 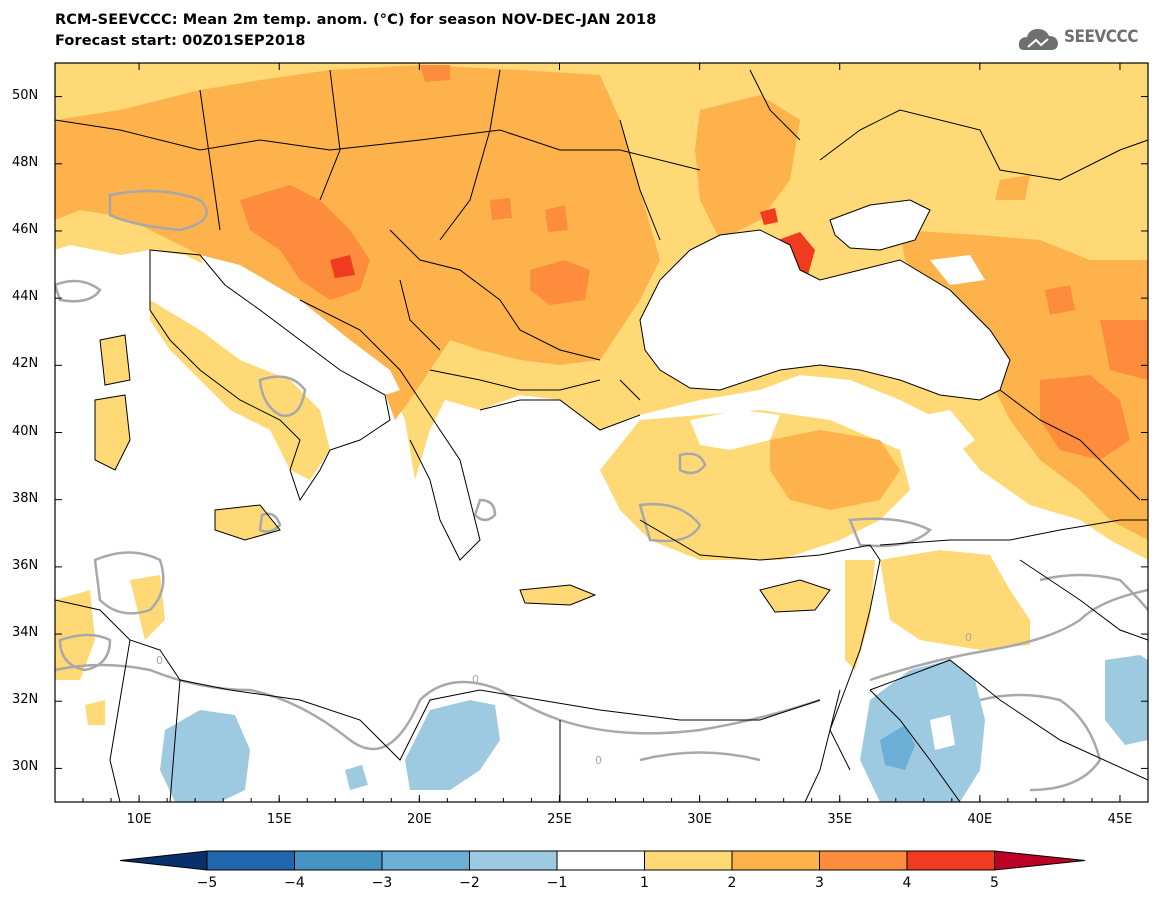 What do you see at coordinates (907, 883) in the screenshot?
I see `colorbar-tick-label: 4` at bounding box center [907, 883].